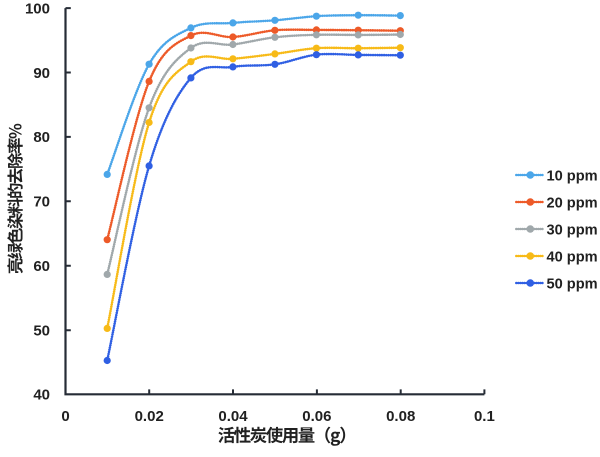  I want to click on svg-text: 90, so click(41, 73).